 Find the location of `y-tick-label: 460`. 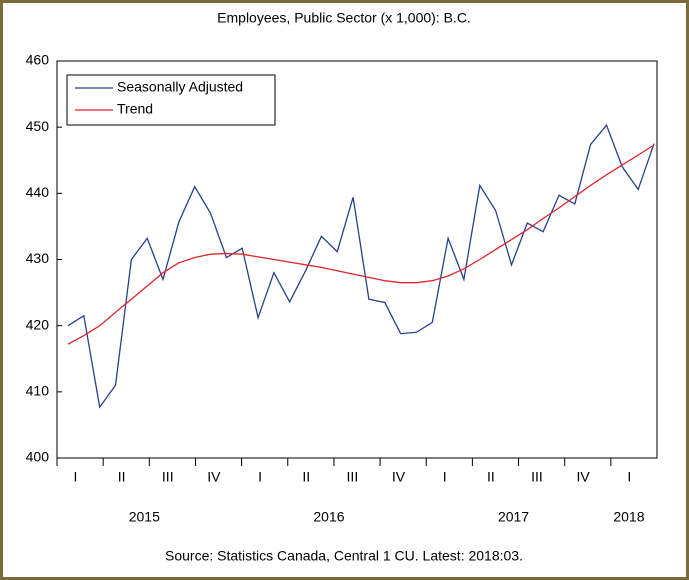

y-tick-label: 460 is located at coordinates (38, 60).